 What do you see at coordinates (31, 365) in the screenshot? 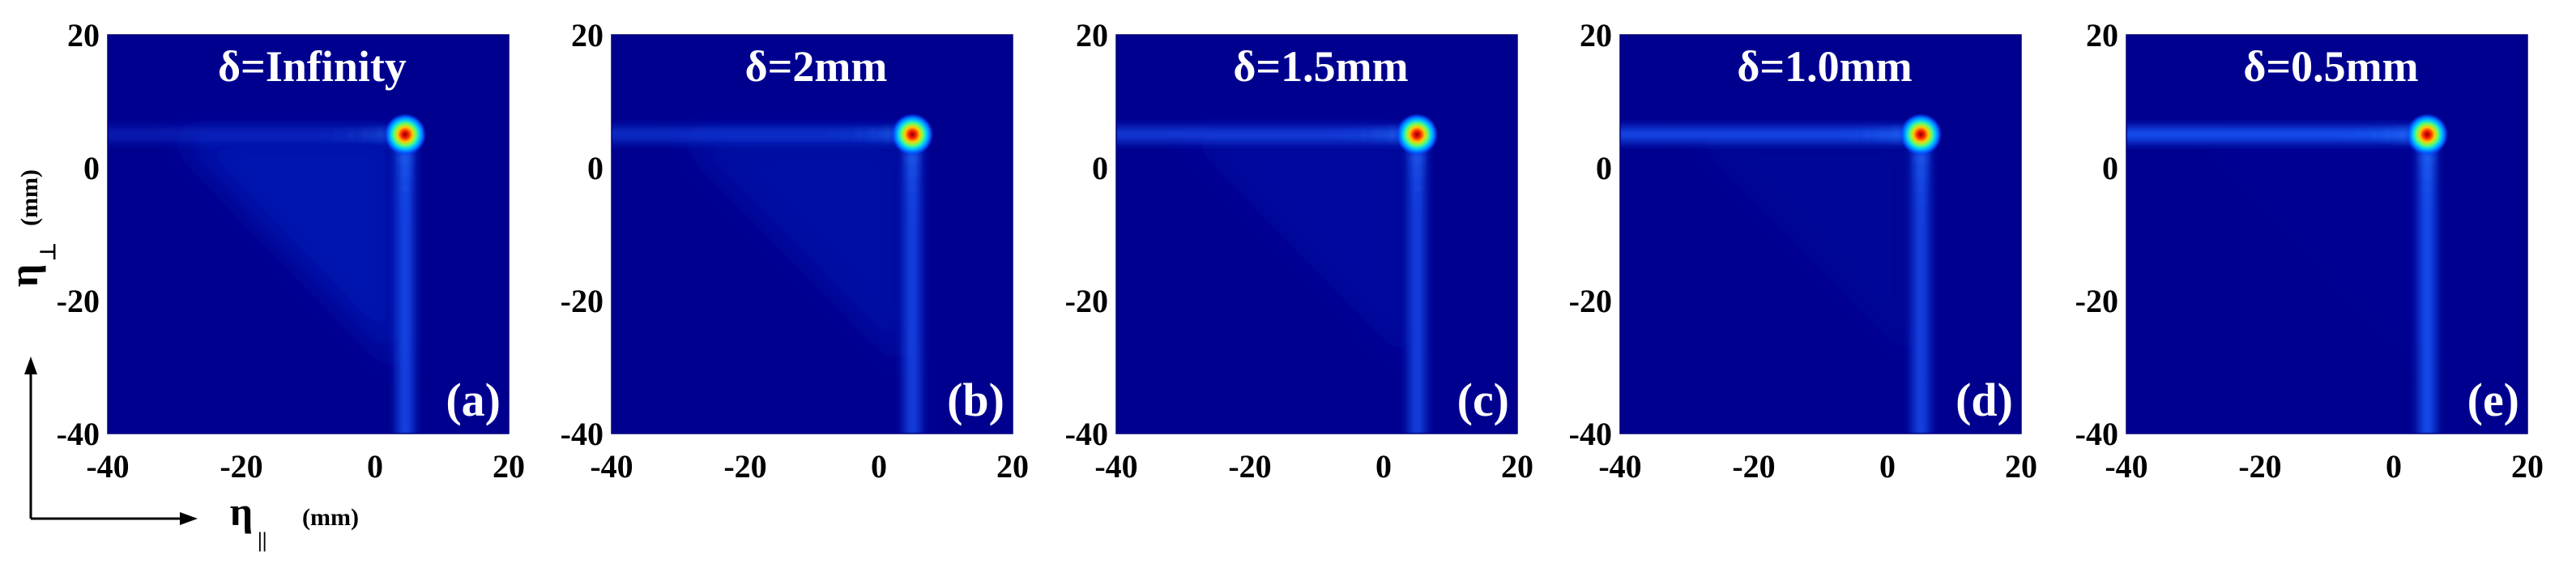
I see `y-axis-arrowhead` at bounding box center [31, 365].